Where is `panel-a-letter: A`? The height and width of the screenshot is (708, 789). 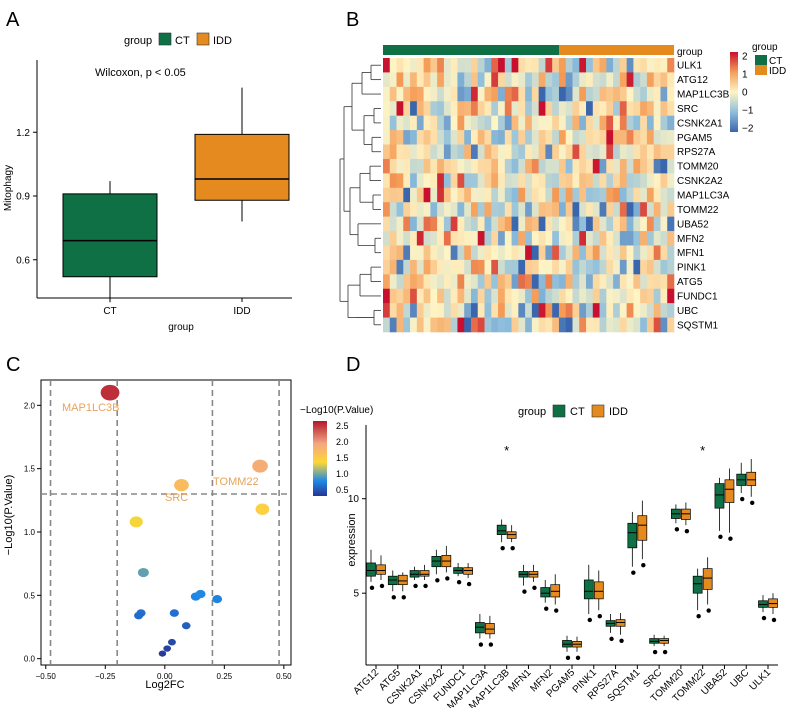
panel-a-letter: A is located at coordinates (13, 20).